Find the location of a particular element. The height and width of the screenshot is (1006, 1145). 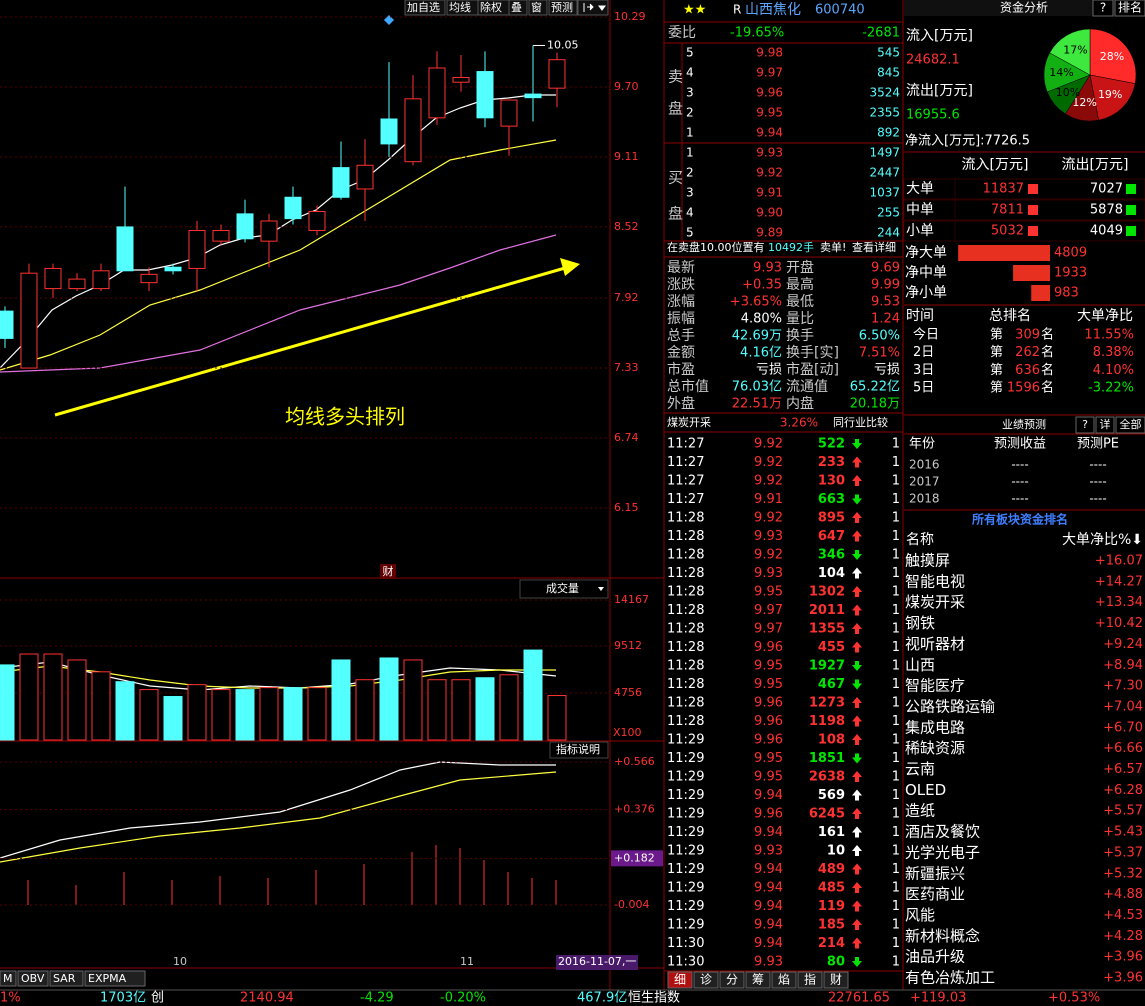

detail-tab-label: 焰 is located at coordinates (784, 979).